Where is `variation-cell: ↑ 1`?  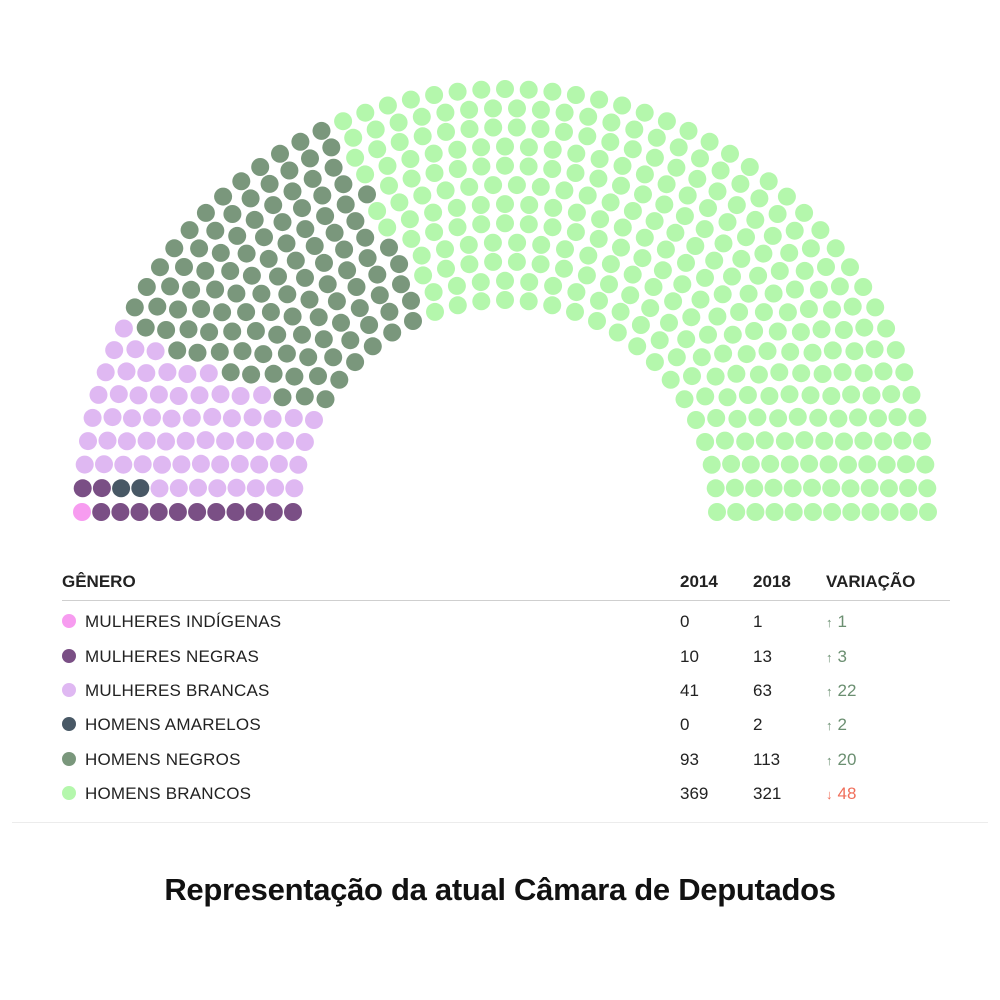 variation-cell: ↑ 1 is located at coordinates (888, 620).